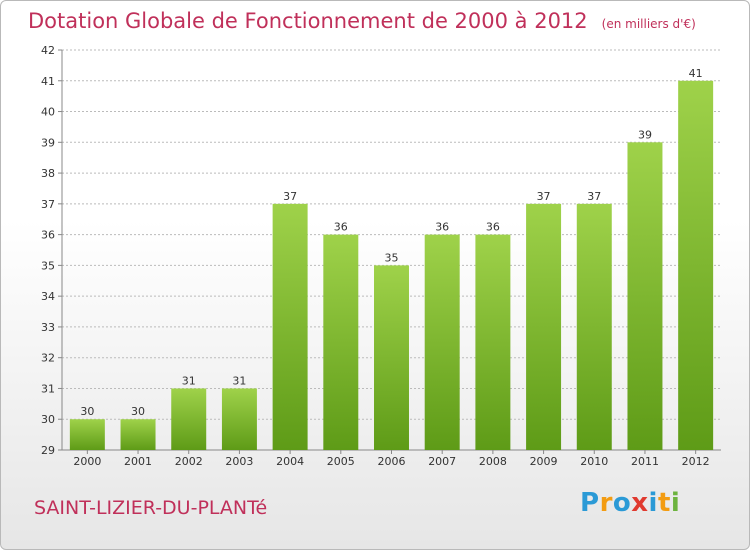  What do you see at coordinates (392, 257) in the screenshot?
I see `bar-value-label: 35` at bounding box center [392, 257].